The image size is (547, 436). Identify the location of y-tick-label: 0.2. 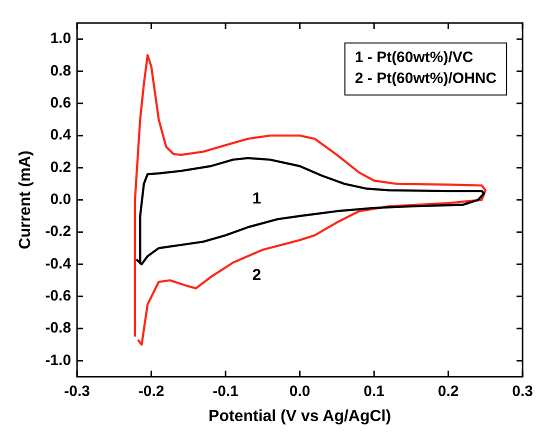
(61, 167).